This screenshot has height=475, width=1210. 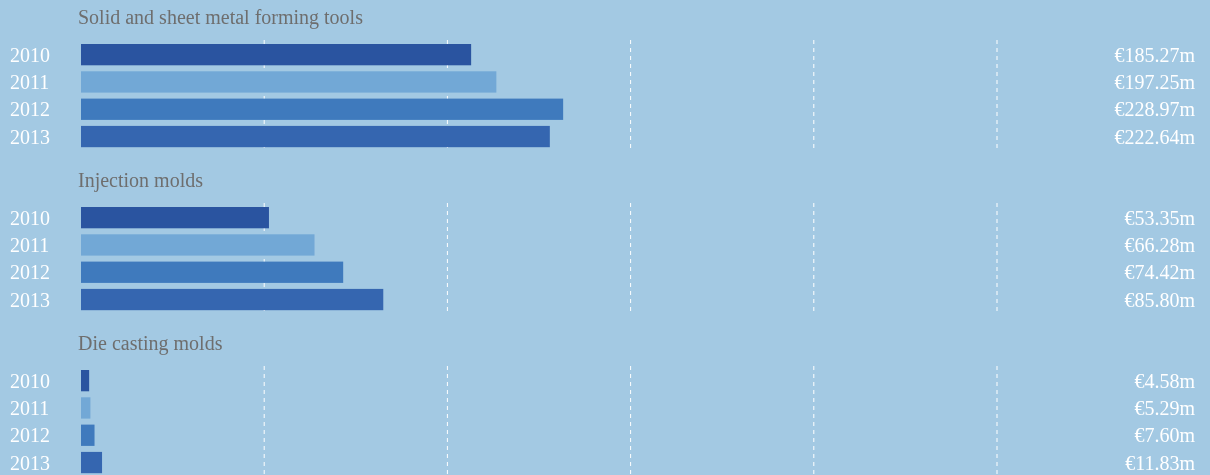 What do you see at coordinates (1165, 435) in the screenshot?
I see `data-label: €7.60m` at bounding box center [1165, 435].